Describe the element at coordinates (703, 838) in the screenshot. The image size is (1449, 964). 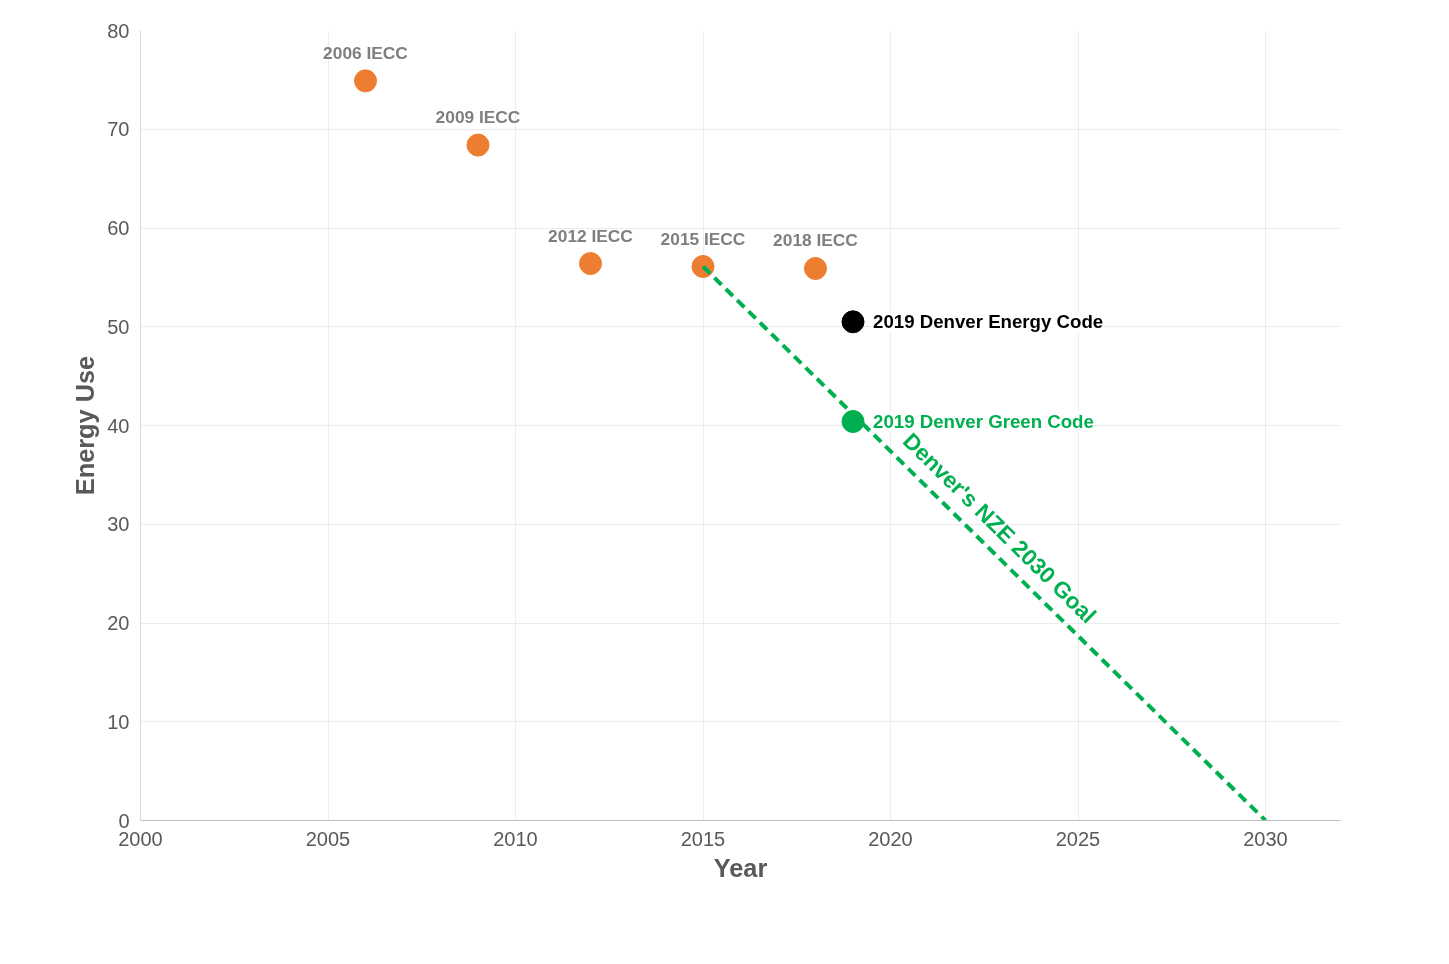
I see `x-tick-label: 2015` at that location.